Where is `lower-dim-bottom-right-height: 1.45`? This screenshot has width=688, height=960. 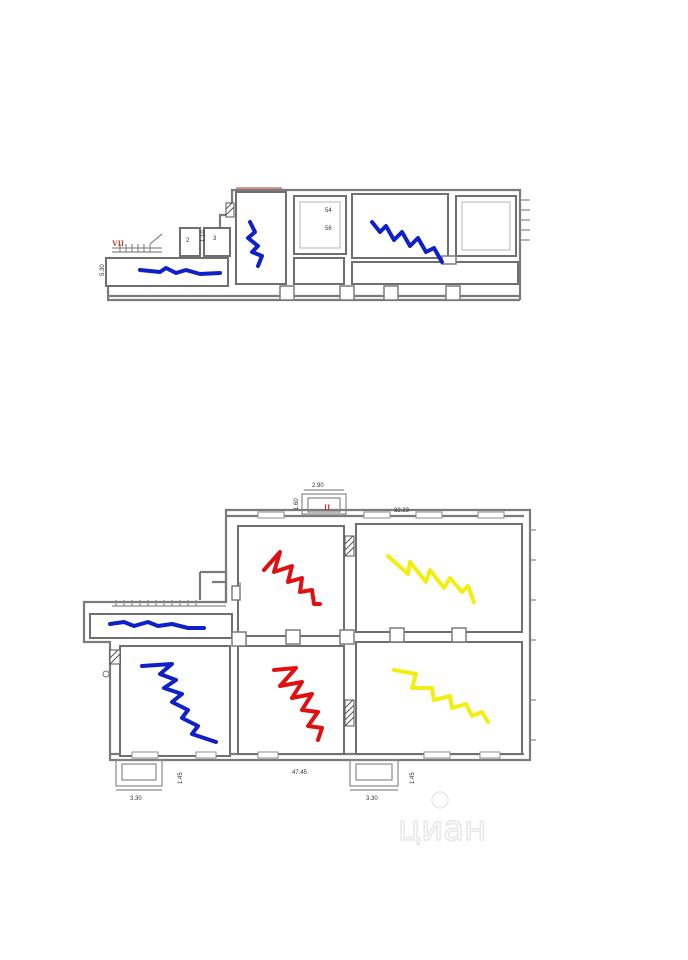
lower-dim-bottom-right-height: 1.45 is located at coordinates (413, 778).